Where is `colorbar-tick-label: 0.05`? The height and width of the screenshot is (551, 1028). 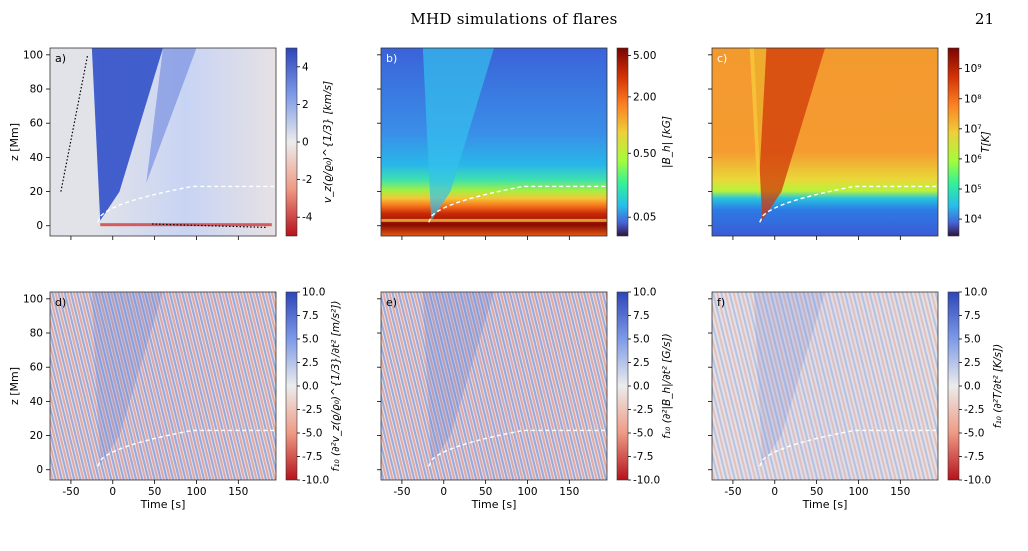 colorbar-tick-label: 0.05 is located at coordinates (644, 218).